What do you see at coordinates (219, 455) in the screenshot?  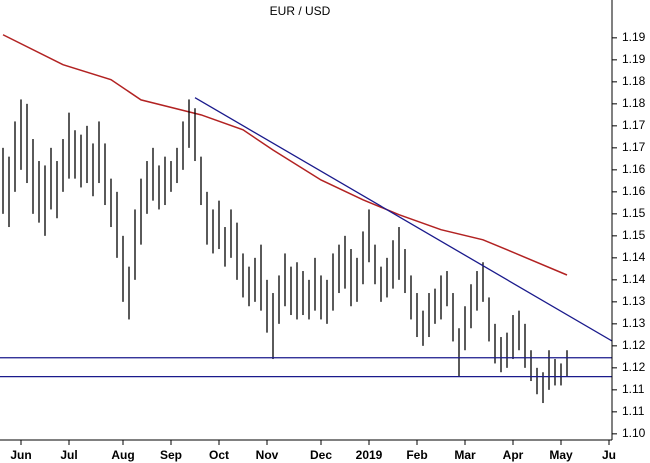 I see `x-tick-label: Oct` at bounding box center [219, 455].